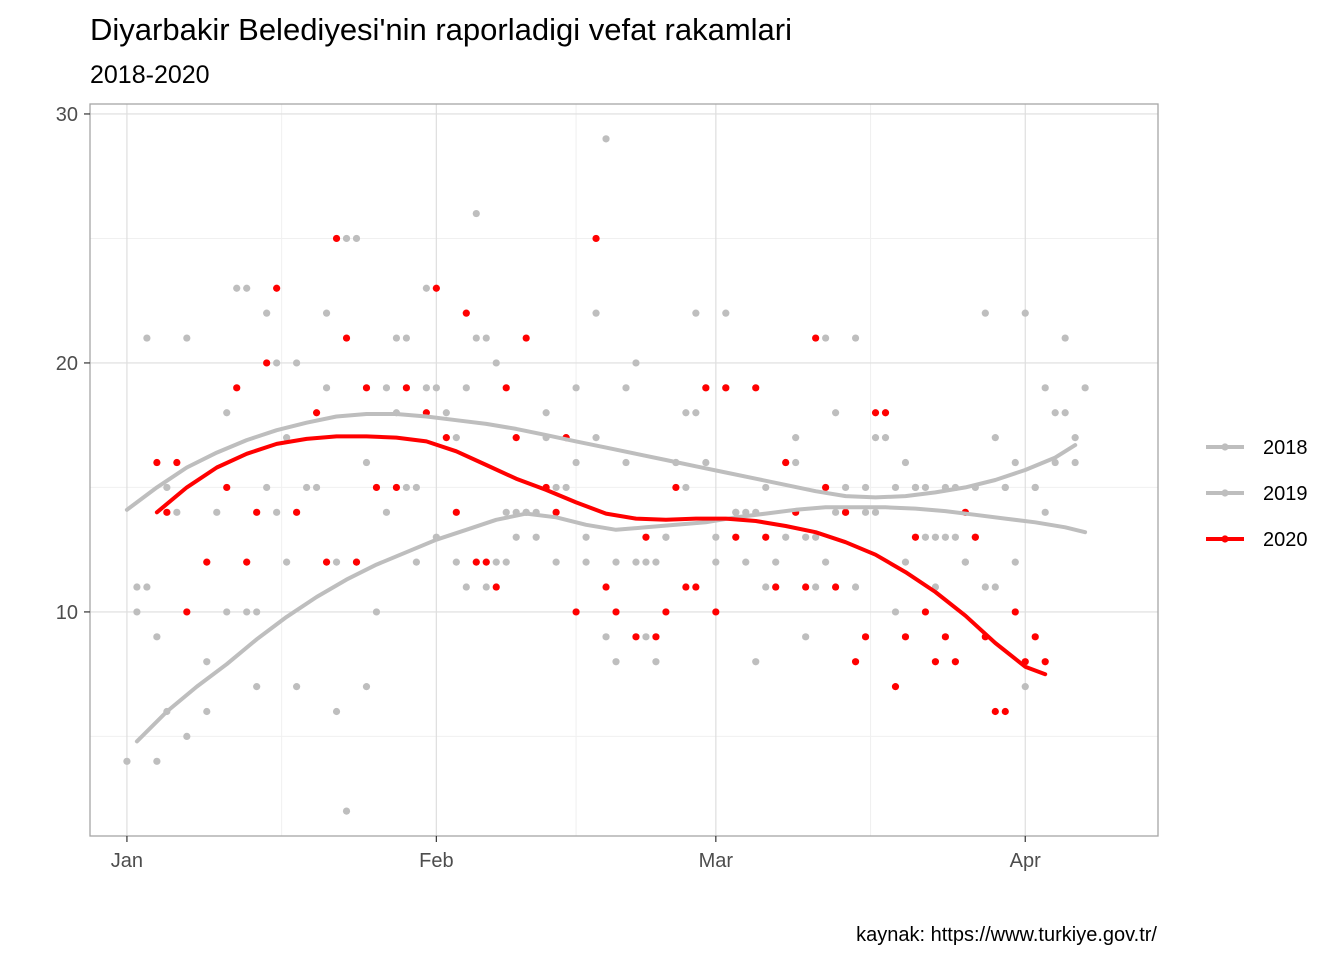 Image resolution: width=1344 pixels, height=960 pixels. Describe the element at coordinates (1225, 447) in the screenshot. I see `legend-key-point-2018` at that location.